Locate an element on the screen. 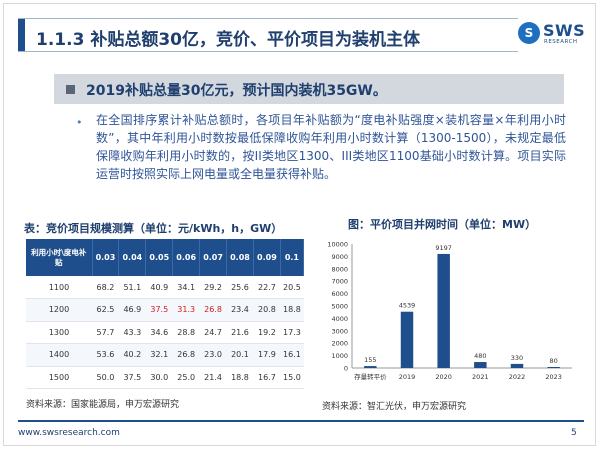  table-row: 1300 57.7 43.3 34.6 28.8 24.7 21.6 19.2 17.3 is located at coordinates (165, 332).